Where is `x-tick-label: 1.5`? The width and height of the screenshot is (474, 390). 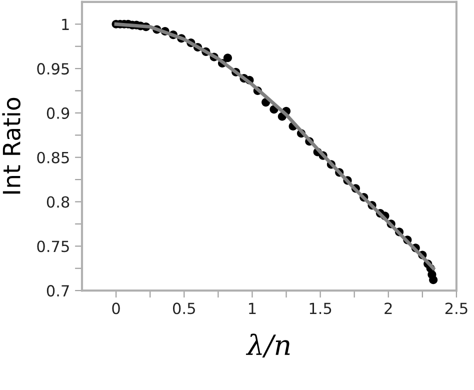 x-tick-label: 1.5 is located at coordinates (321, 308).